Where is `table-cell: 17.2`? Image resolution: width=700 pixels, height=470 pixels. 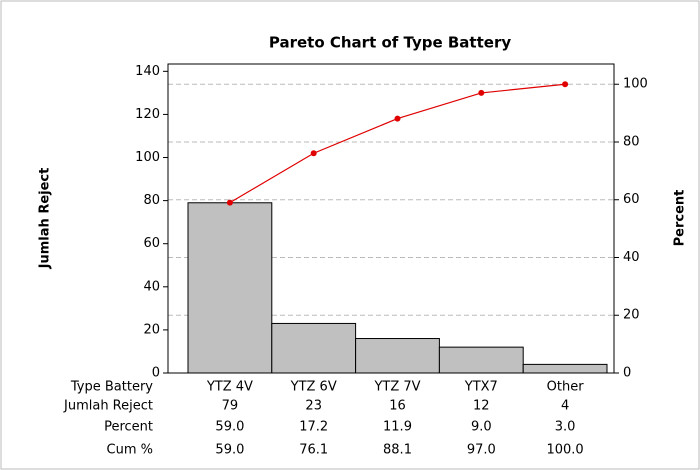
table-cell: 17.2 is located at coordinates (313, 427).